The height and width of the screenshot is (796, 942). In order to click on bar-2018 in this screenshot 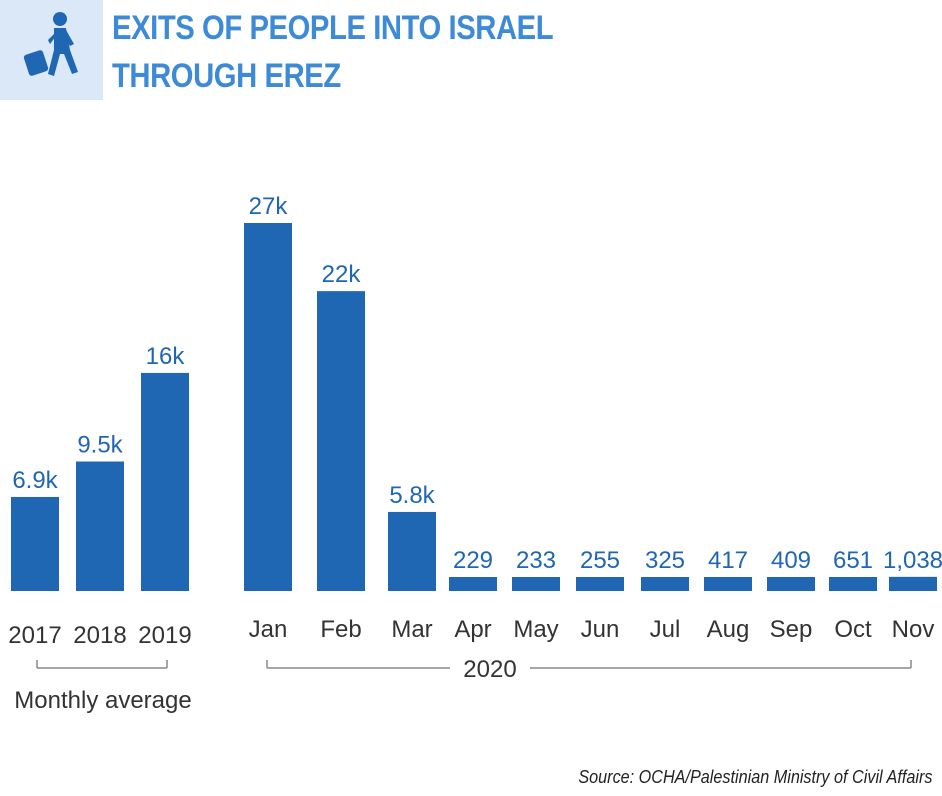, I will do `click(100, 526)`.